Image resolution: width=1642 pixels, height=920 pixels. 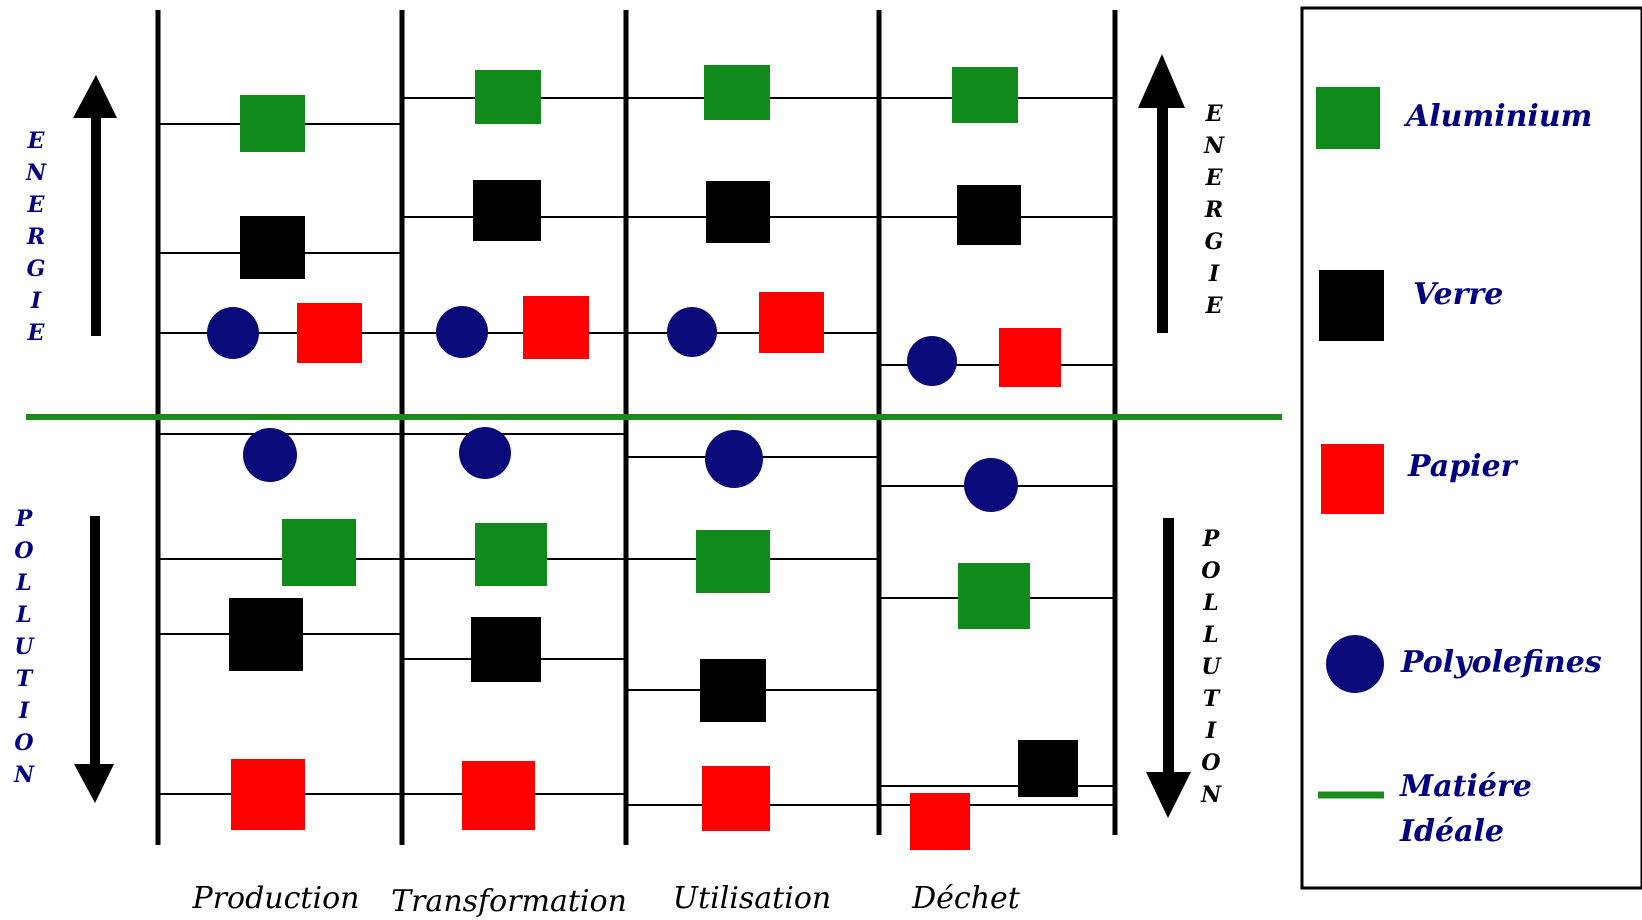 I want to click on pollution-arrow-left-shaft, so click(x=95, y=641).